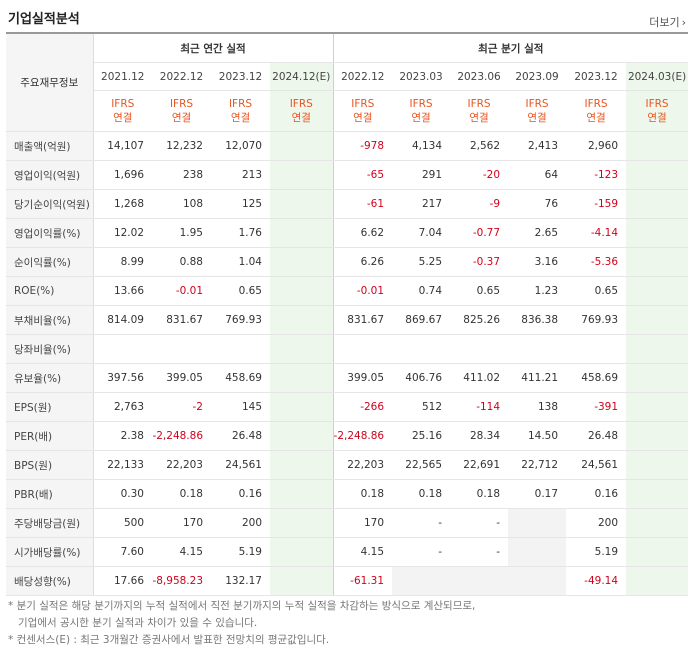 The height and width of the screenshot is (649, 694). What do you see at coordinates (596, 552) in the screenshot?
I see `quarter-value: 5.19` at bounding box center [596, 552].